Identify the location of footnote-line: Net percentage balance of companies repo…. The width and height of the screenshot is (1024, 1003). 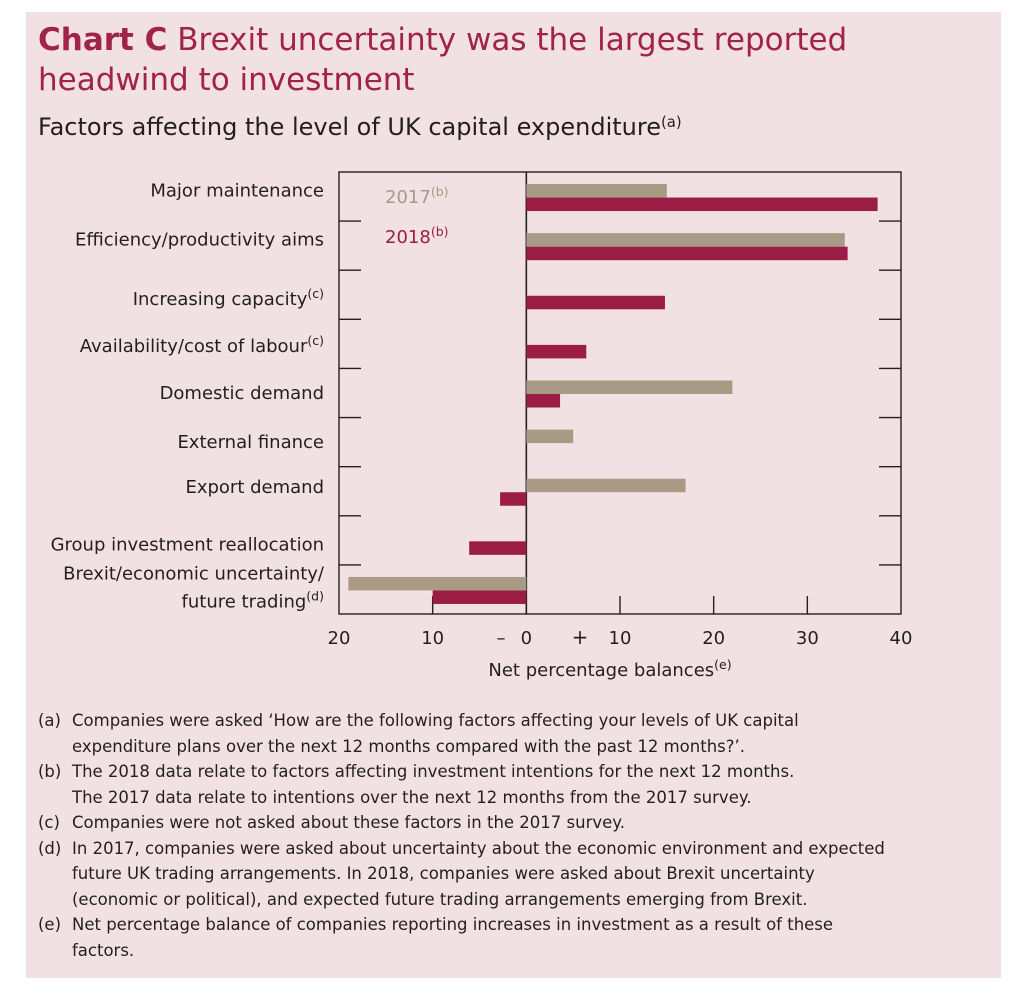
(453, 924).